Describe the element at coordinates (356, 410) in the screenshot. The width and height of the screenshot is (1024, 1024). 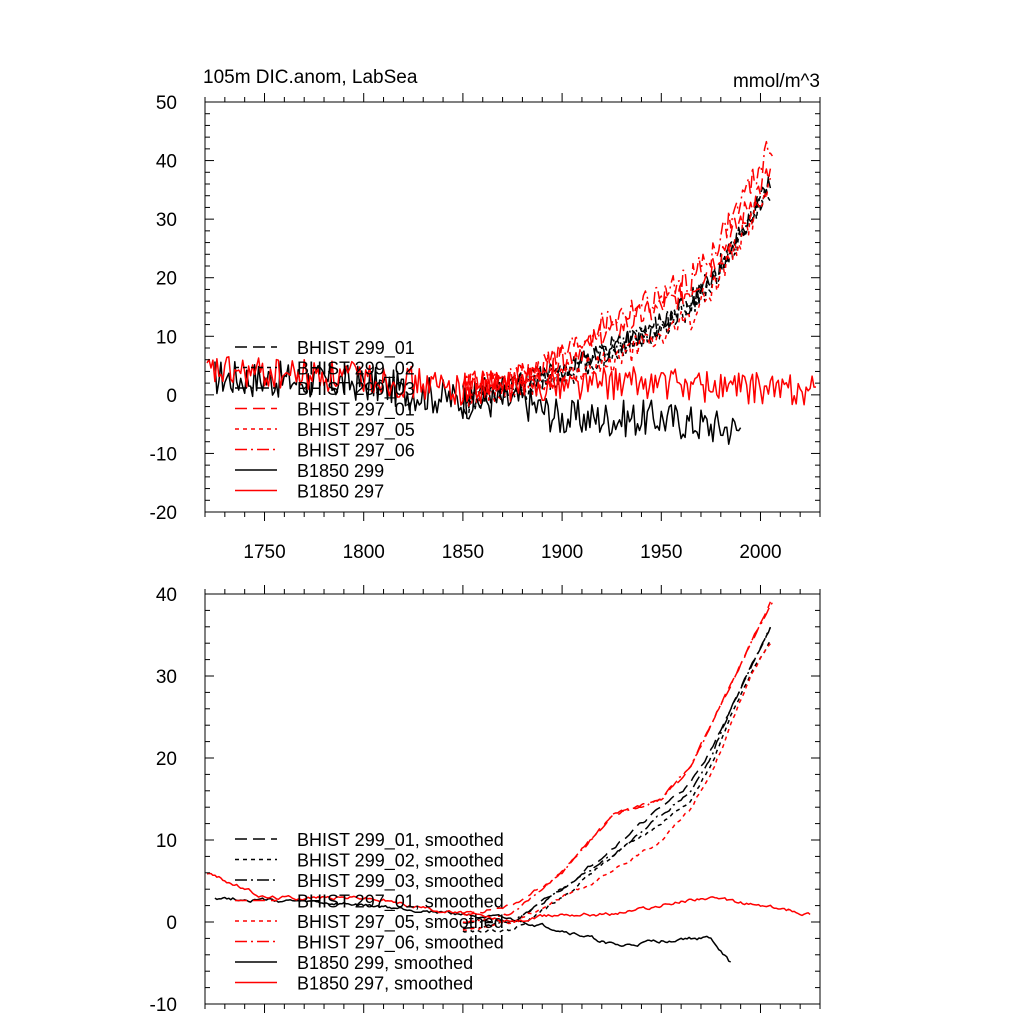
I see `legend-label: BHIST 297_01` at that location.